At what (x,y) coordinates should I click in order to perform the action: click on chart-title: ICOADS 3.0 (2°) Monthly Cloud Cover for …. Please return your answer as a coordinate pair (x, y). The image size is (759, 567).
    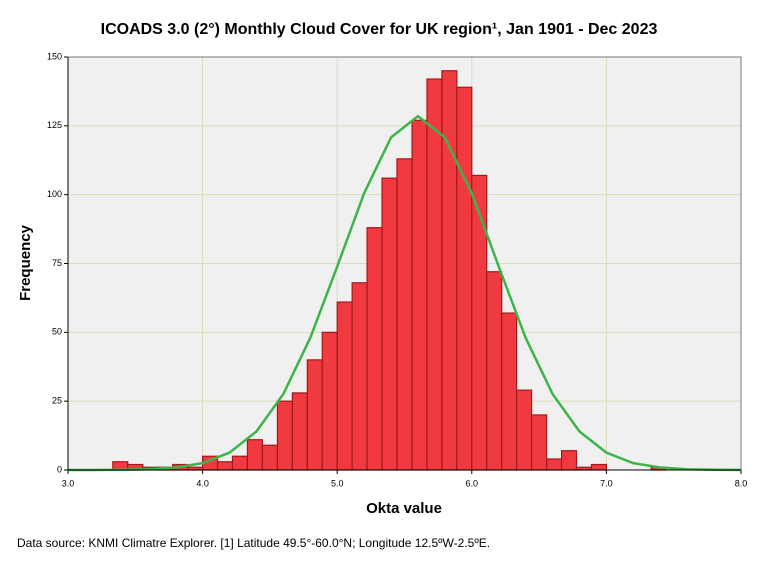
    Looking at the image, I should click on (379, 29).